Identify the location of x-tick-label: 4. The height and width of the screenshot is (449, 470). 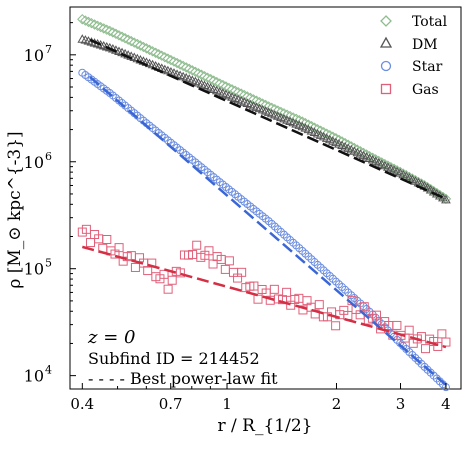
(446, 404).